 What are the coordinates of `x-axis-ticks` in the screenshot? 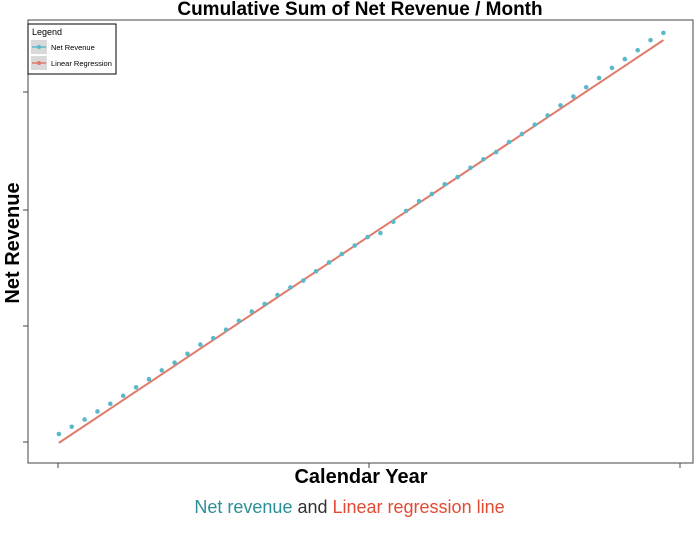 It's located at (369, 465).